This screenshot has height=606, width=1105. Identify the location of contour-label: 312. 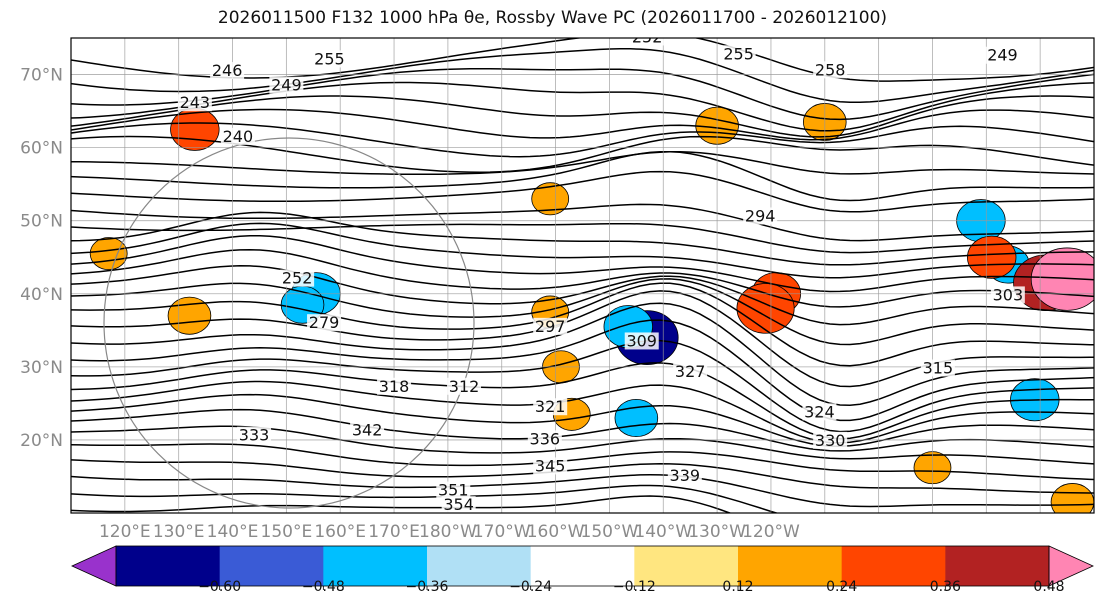
(464, 386).